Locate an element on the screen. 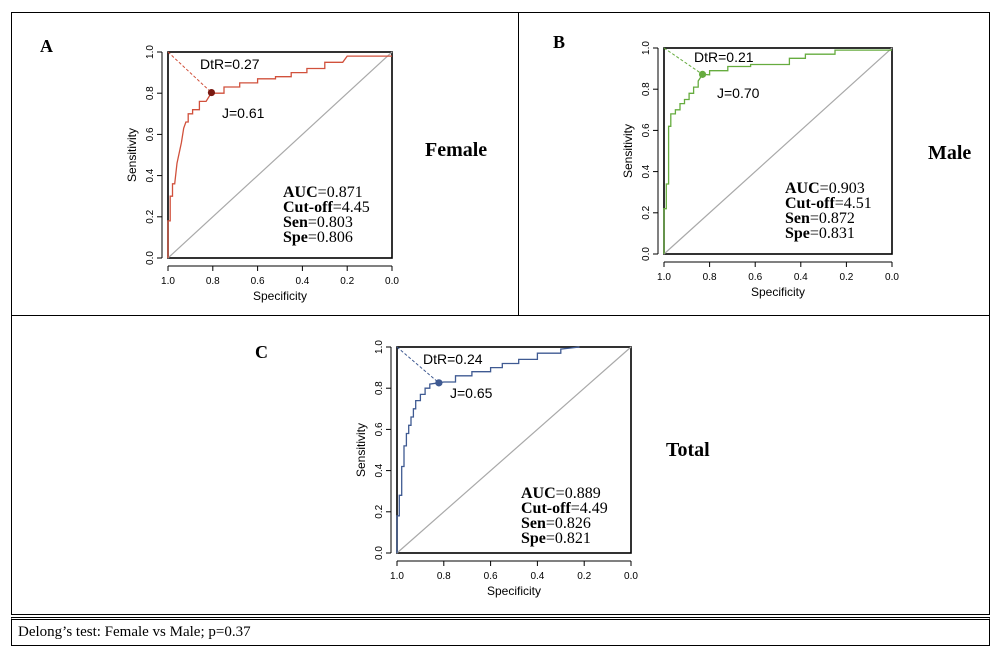 The width and height of the screenshot is (1000, 657). stat-auc: AUC=0.889 is located at coordinates (561, 493).